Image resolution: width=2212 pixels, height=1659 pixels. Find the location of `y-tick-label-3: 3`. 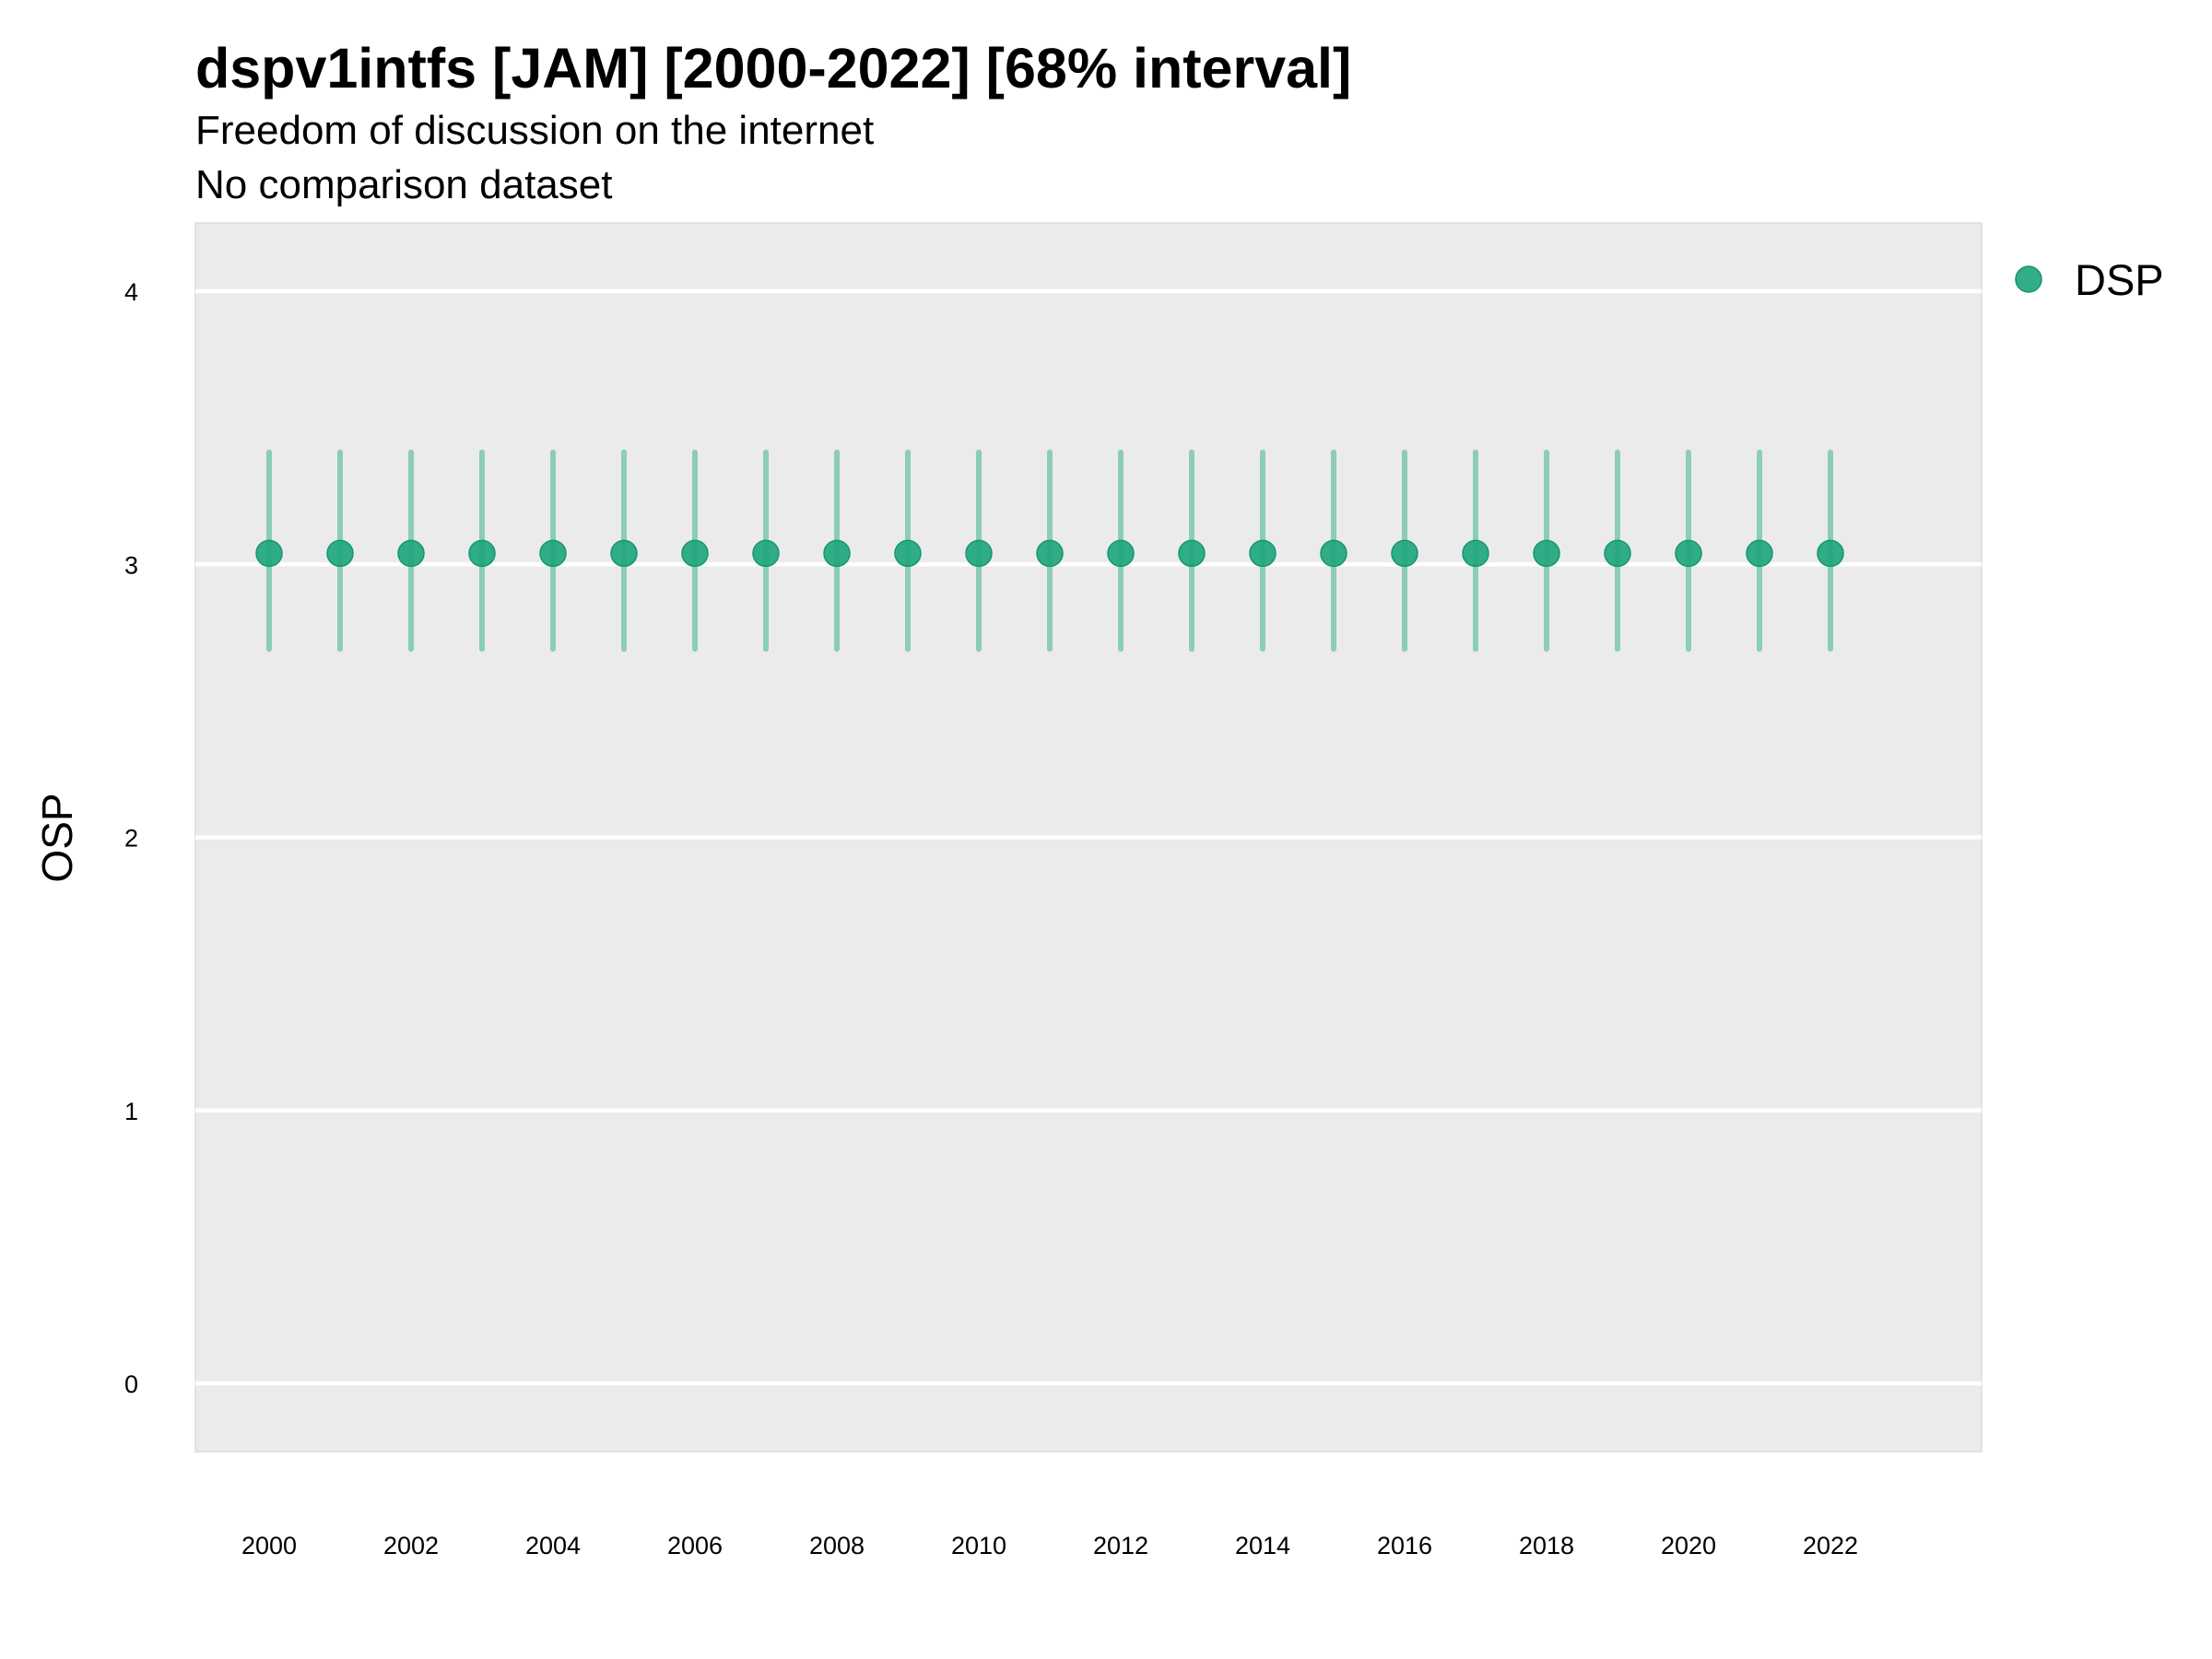

y-tick-label-3: 3 is located at coordinates (131, 565).